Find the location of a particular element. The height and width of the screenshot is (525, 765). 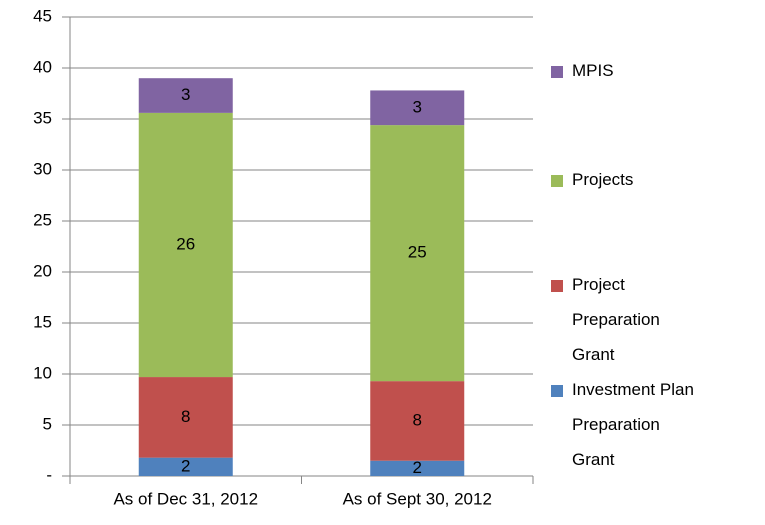

legend-label: Investment Plan Preparation Grant is located at coordinates (633, 424).